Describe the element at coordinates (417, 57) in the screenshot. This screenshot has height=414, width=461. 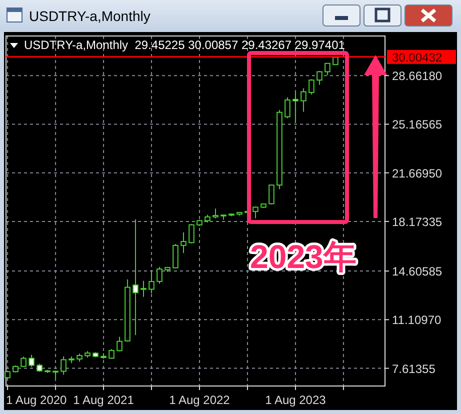
I see `ref-line-label: 30.00432` at that location.